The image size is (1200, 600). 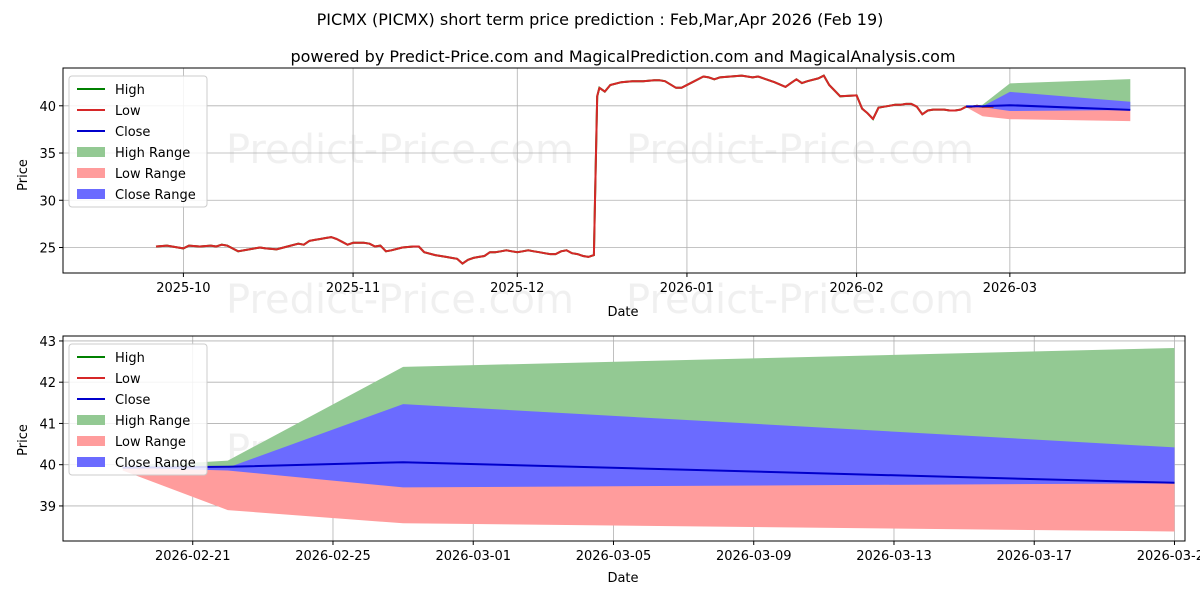 What do you see at coordinates (183, 288) in the screenshot?
I see `x-tick-label: 2025-10` at bounding box center [183, 288].